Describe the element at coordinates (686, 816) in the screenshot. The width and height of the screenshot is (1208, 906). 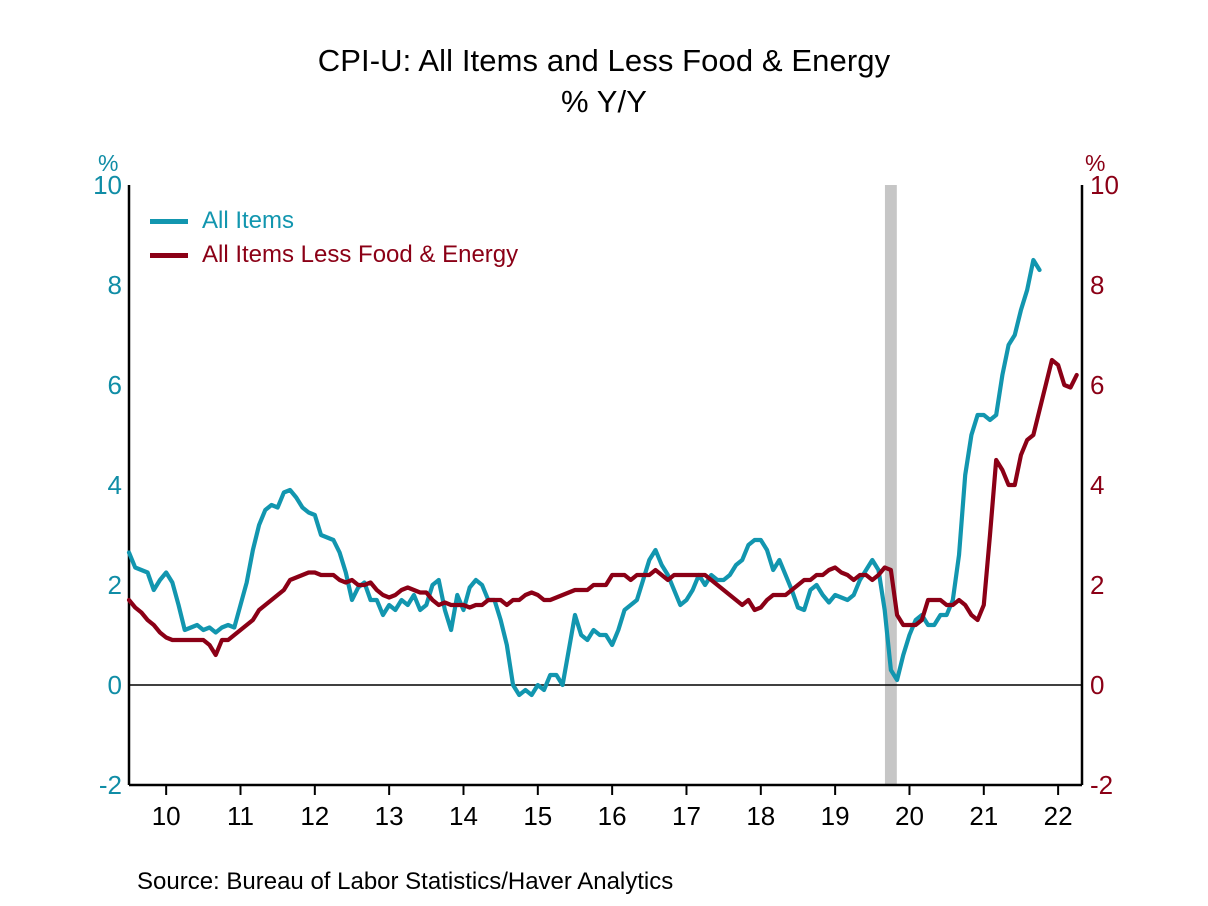
I see `x-tick-label: 17` at that location.